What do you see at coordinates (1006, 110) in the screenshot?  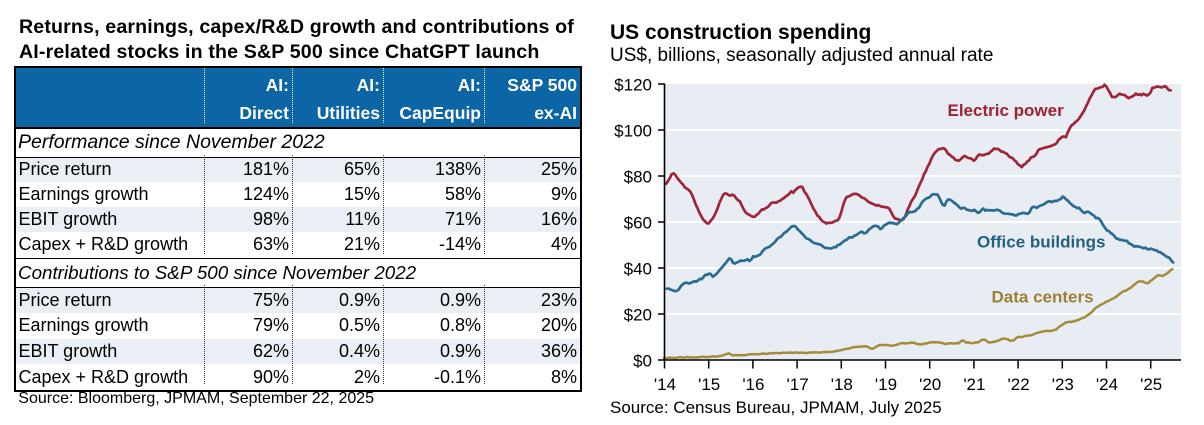 I see `svg-text: Electric power` at bounding box center [1006, 110].